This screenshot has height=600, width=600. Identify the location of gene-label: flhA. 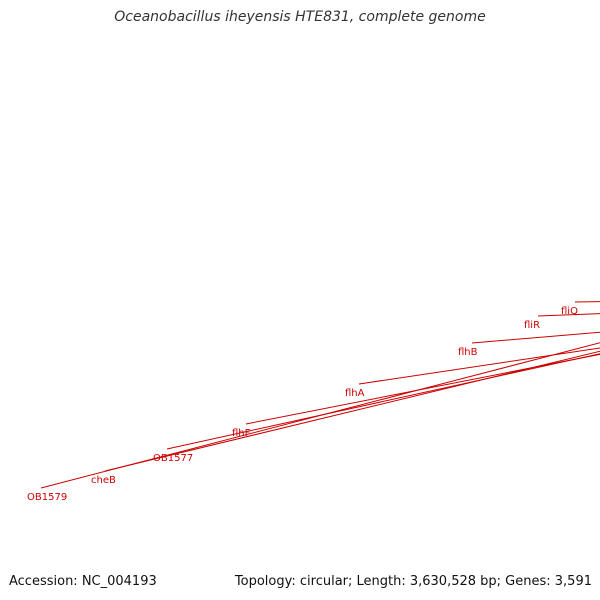
(355, 393).